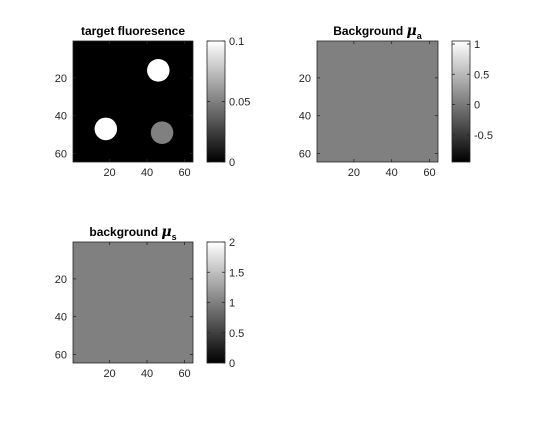 The width and height of the screenshot is (560, 425). Describe the element at coordinates (483, 136) in the screenshot. I see `colorbar-tick-label: -0.5` at that location.